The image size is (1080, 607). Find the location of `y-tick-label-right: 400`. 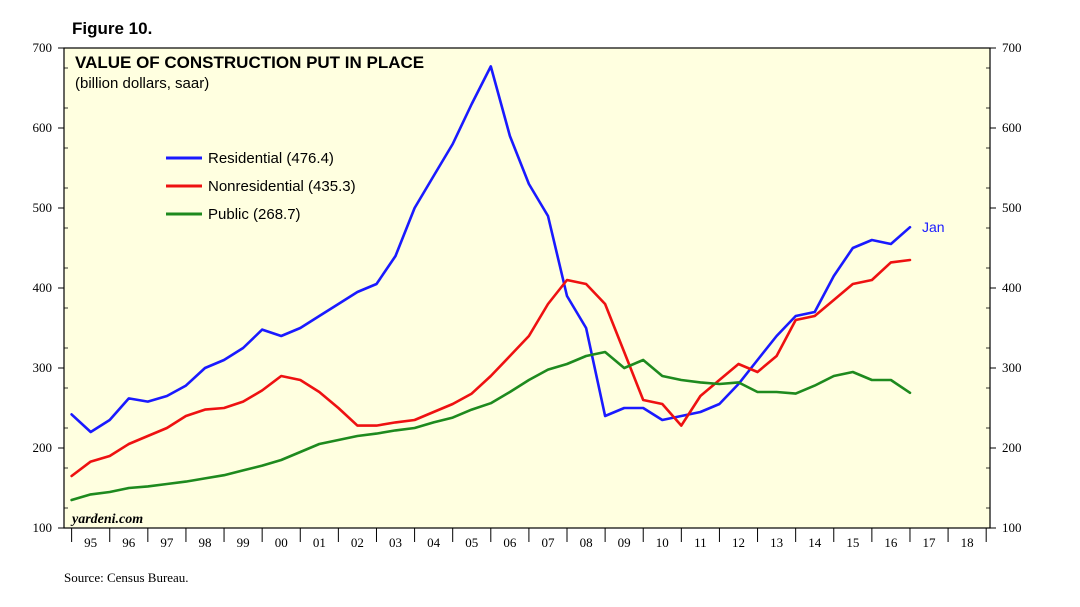

y-tick-label-right: 400 is located at coordinates (1012, 287).